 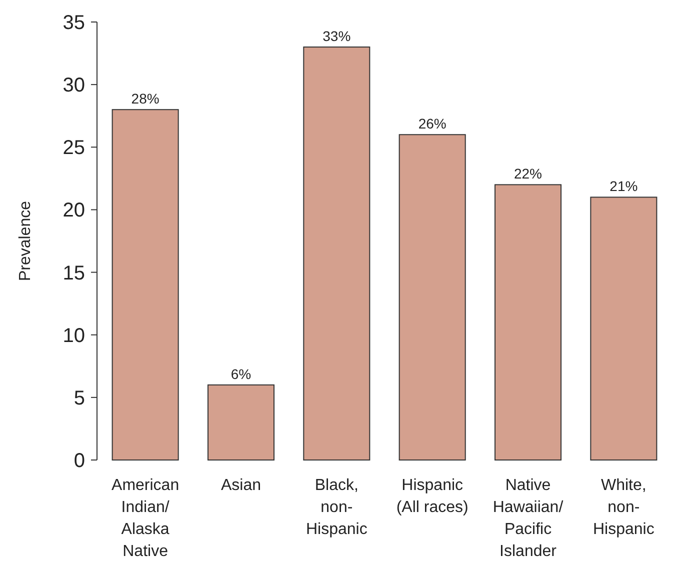 I want to click on y-tick-label: 10, so click(x=73, y=335).